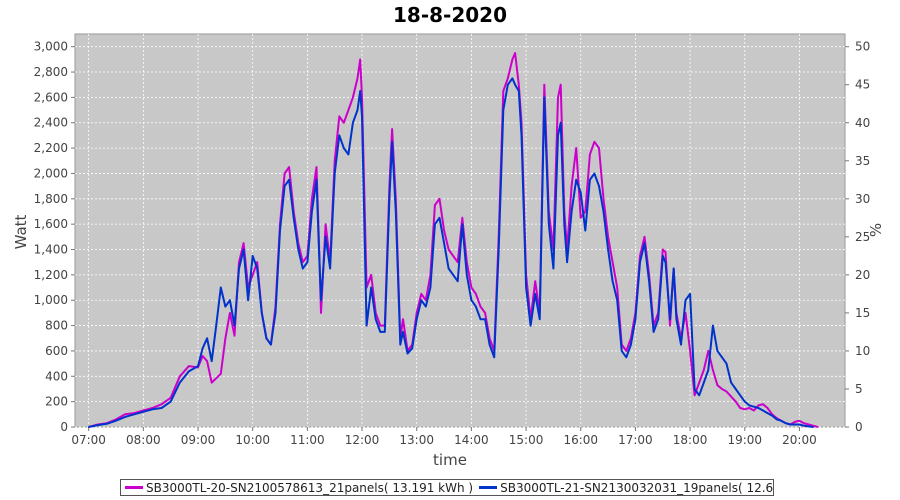  I want to click on x-tick-label: 08:00, so click(143, 440).